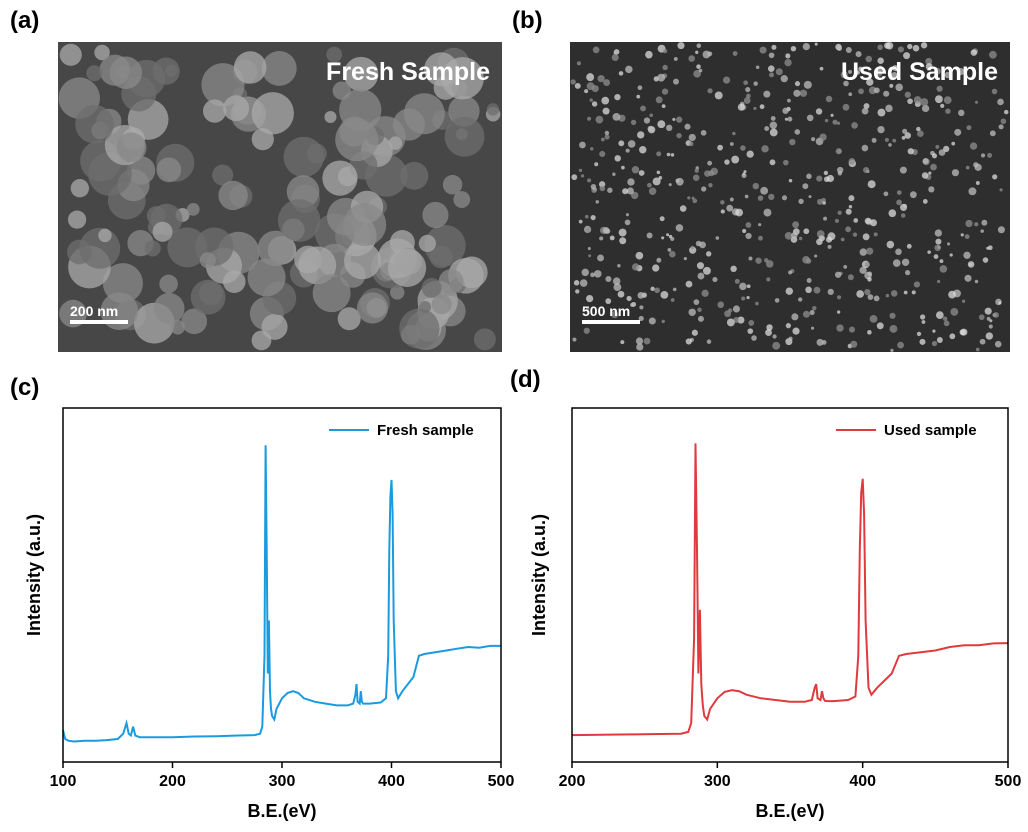 The width and height of the screenshot is (1028, 832). Describe the element at coordinates (539, 575) in the screenshot. I see `y-axis-label: Intensity (a.u.)` at that location.